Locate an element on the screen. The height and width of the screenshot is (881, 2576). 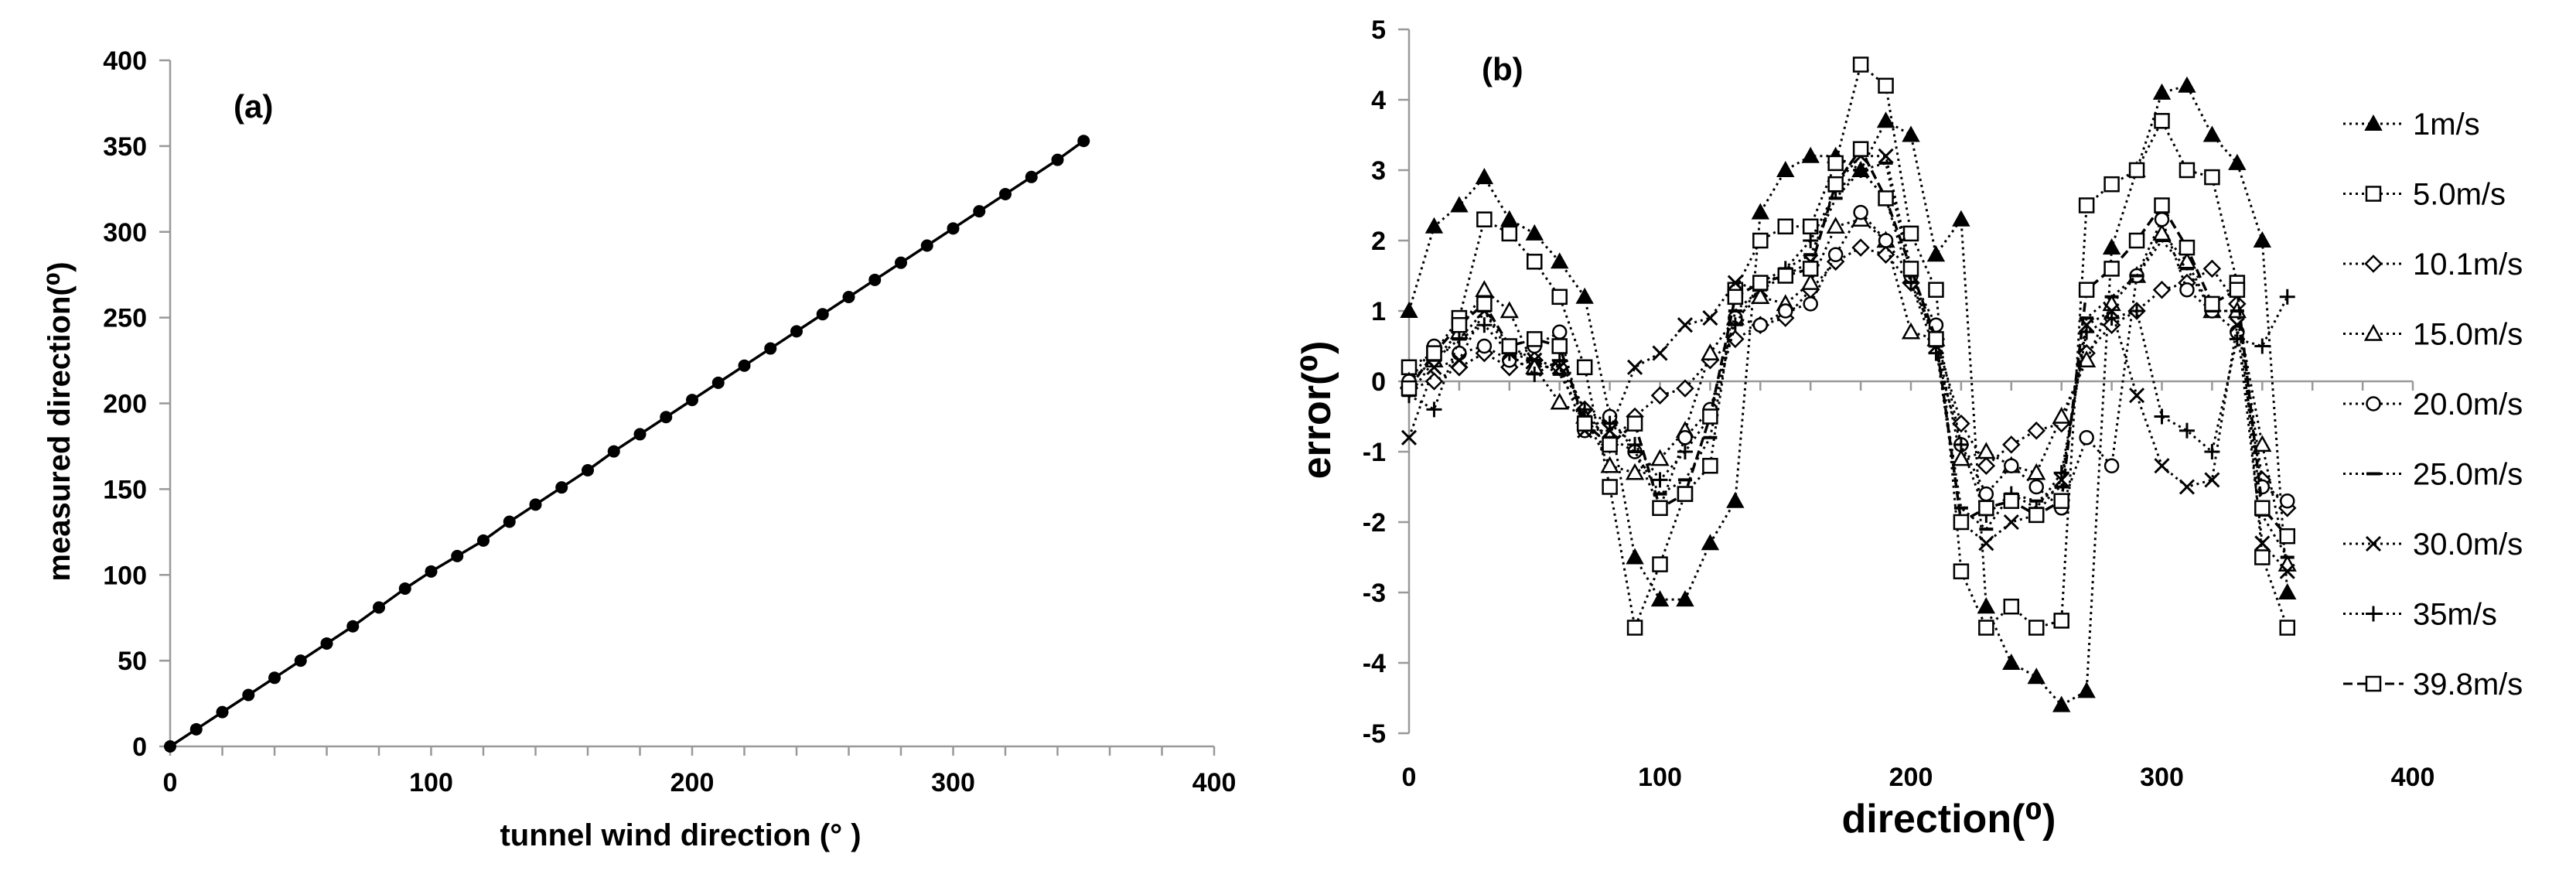
panel-a-x-tick-label: 400 is located at coordinates (1215, 782).